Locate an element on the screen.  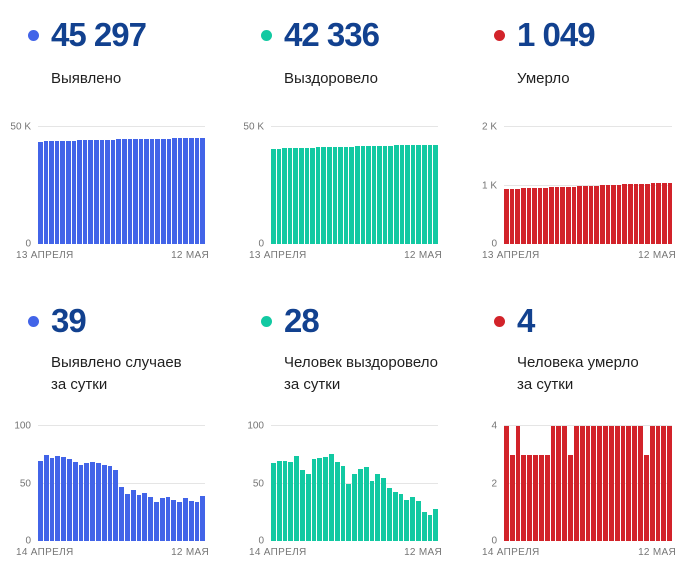
chart-plot-detected-daily is located at coordinates (122, 483).